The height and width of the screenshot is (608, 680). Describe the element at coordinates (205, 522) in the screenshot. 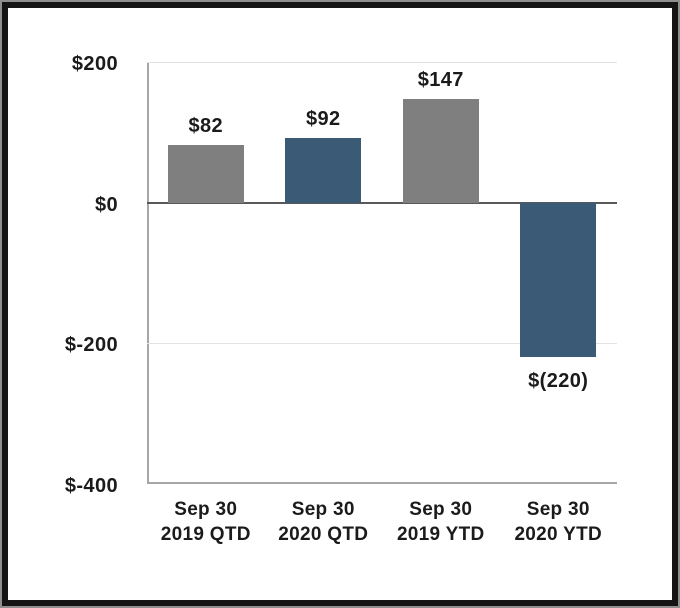

I see `x-category-label-1: Sep 30 2019 QTD` at that location.